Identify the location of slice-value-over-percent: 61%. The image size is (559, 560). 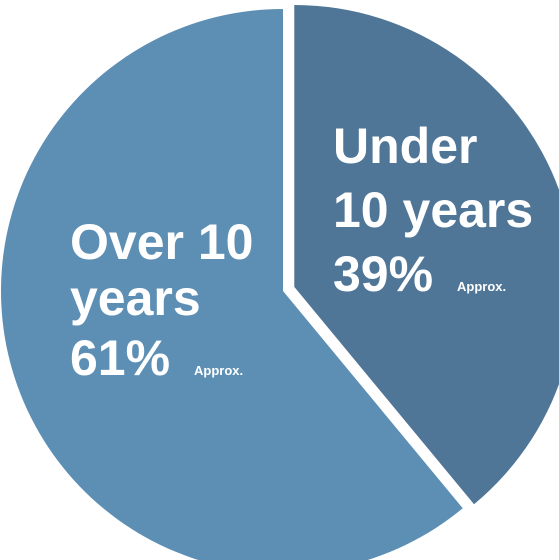
(120, 358).